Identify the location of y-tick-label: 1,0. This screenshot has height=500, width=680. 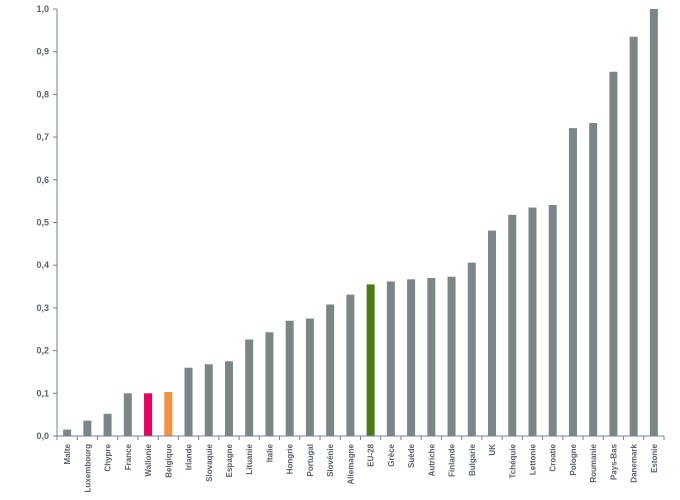
(42, 9).